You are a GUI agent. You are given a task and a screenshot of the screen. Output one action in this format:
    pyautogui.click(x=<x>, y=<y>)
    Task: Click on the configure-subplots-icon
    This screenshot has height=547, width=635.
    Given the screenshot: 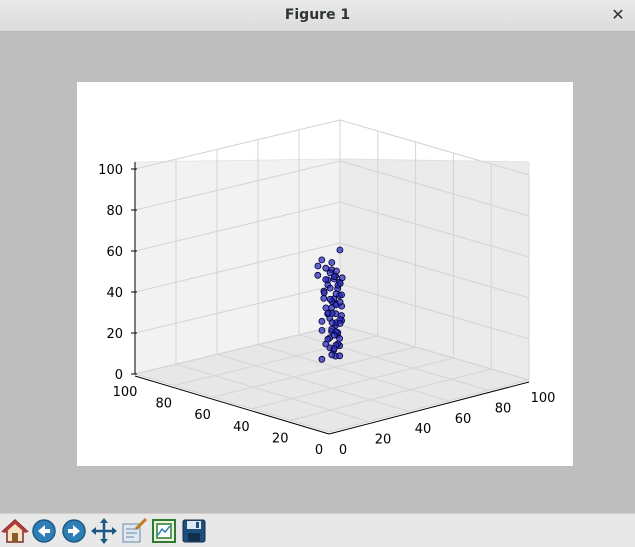 What is the action you would take?
    pyautogui.click(x=164, y=531)
    